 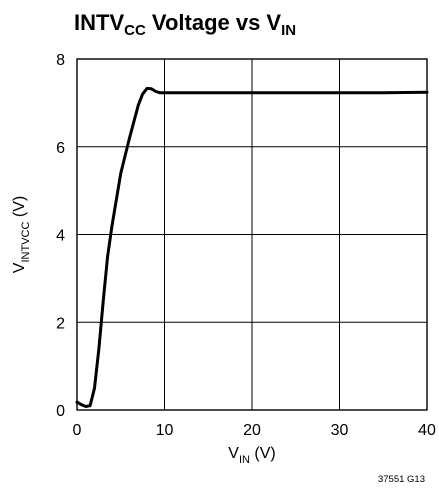 I want to click on x-tick-label: 0, so click(x=77, y=430).